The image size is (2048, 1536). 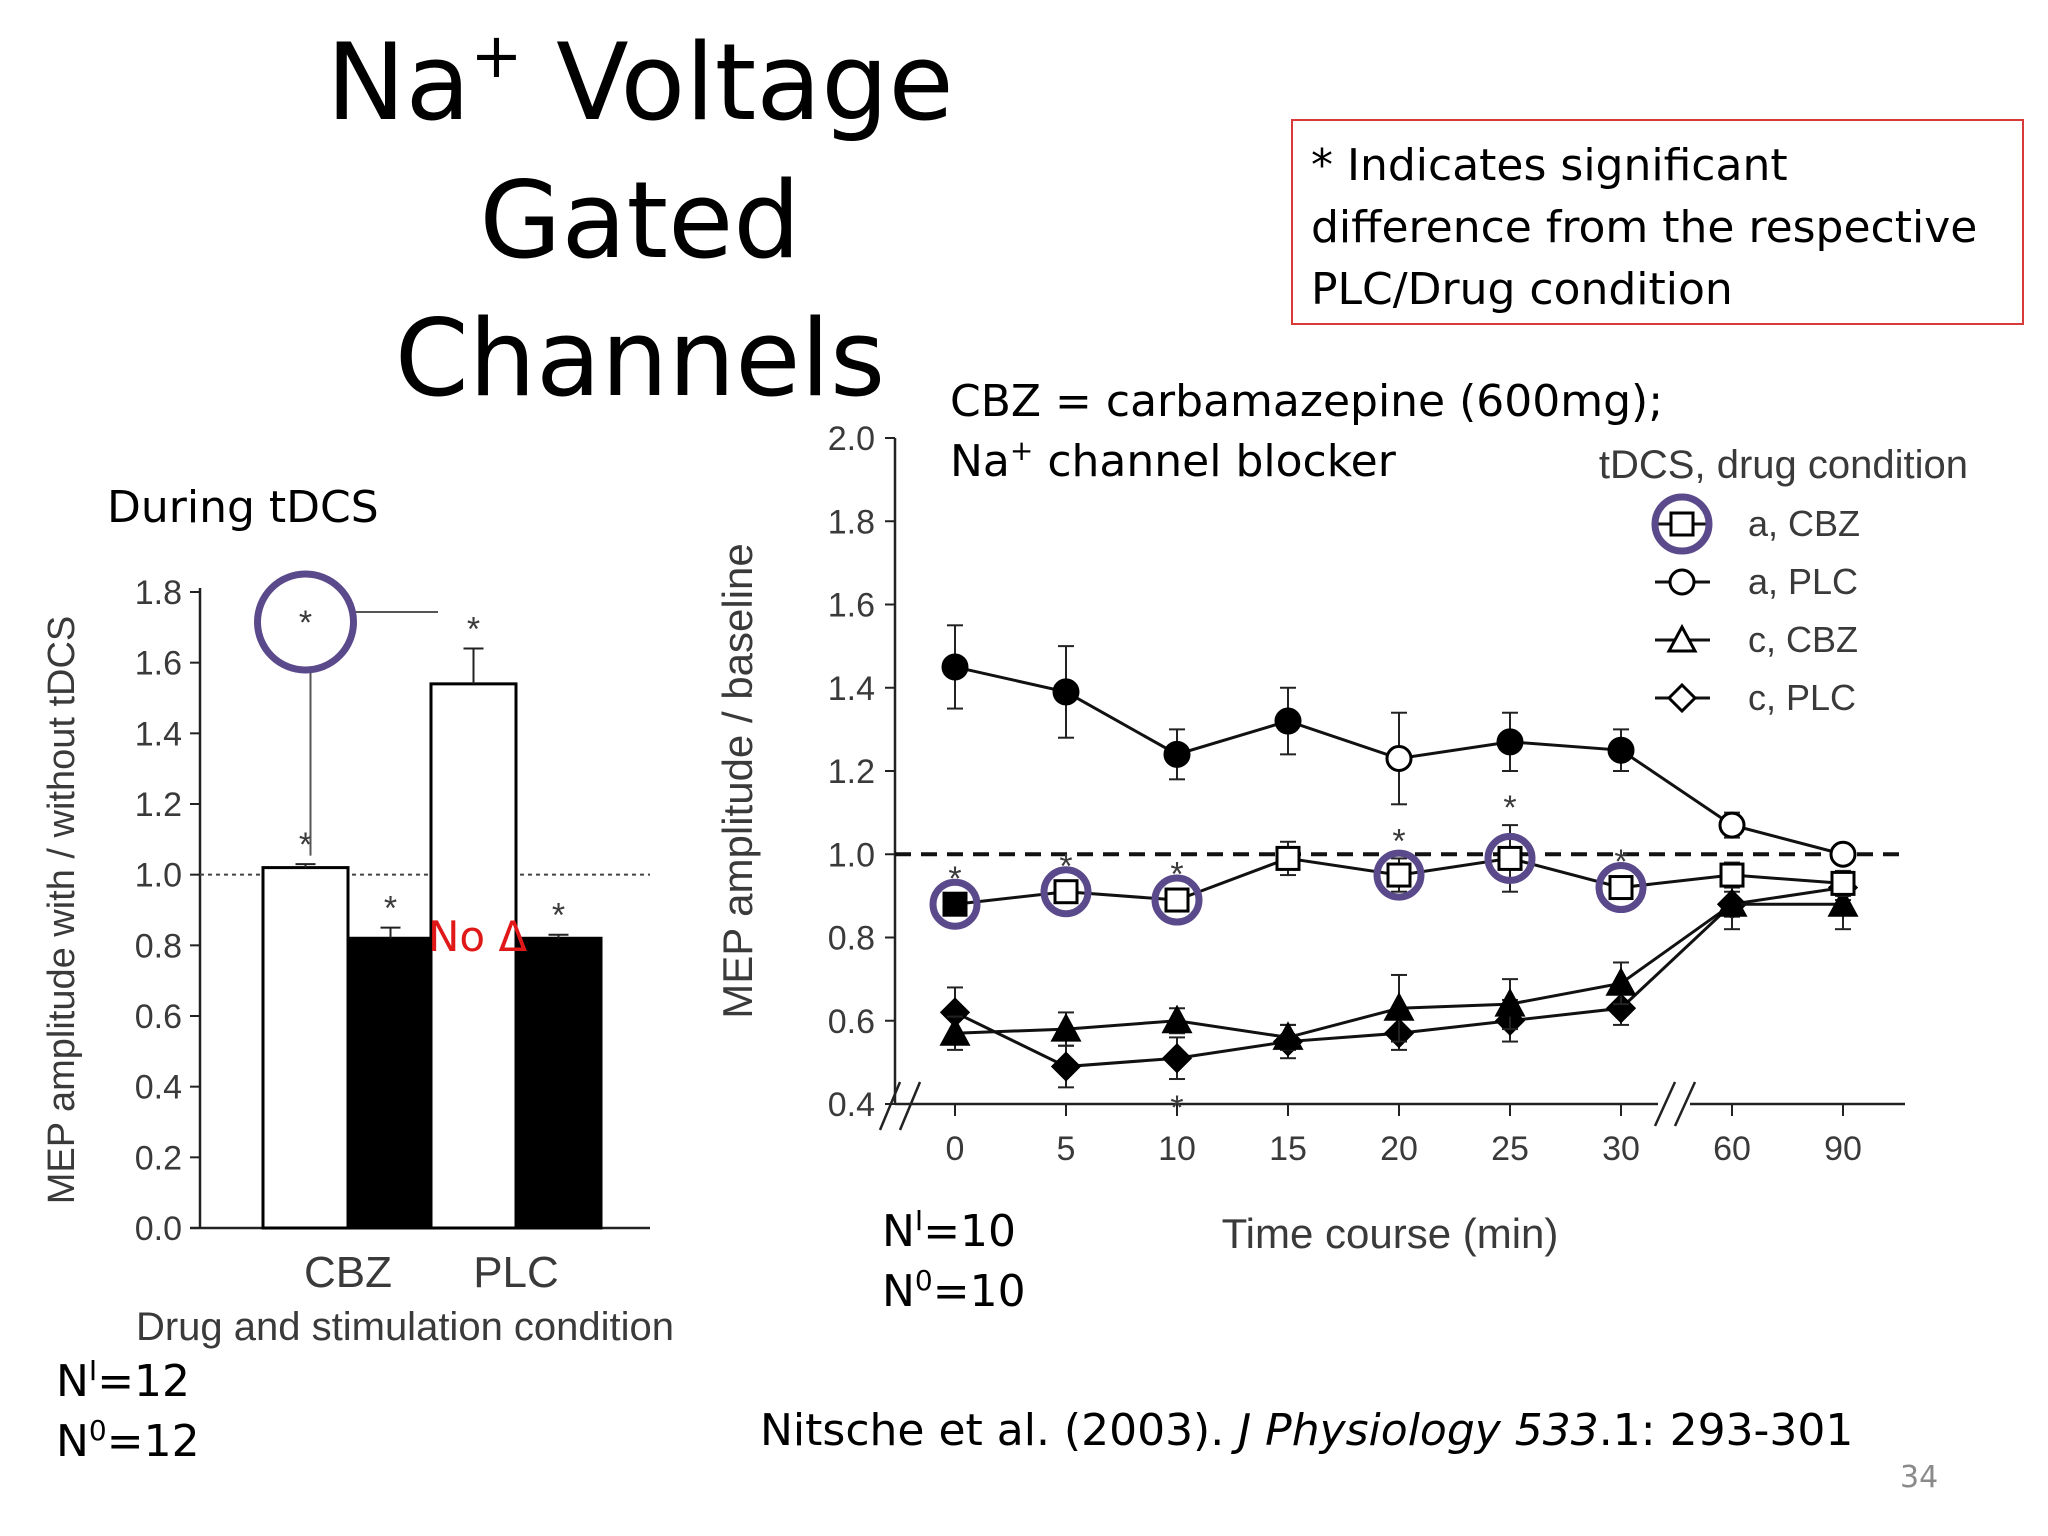 I want to click on x-tick-label: 60, so click(x=1732, y=1149).